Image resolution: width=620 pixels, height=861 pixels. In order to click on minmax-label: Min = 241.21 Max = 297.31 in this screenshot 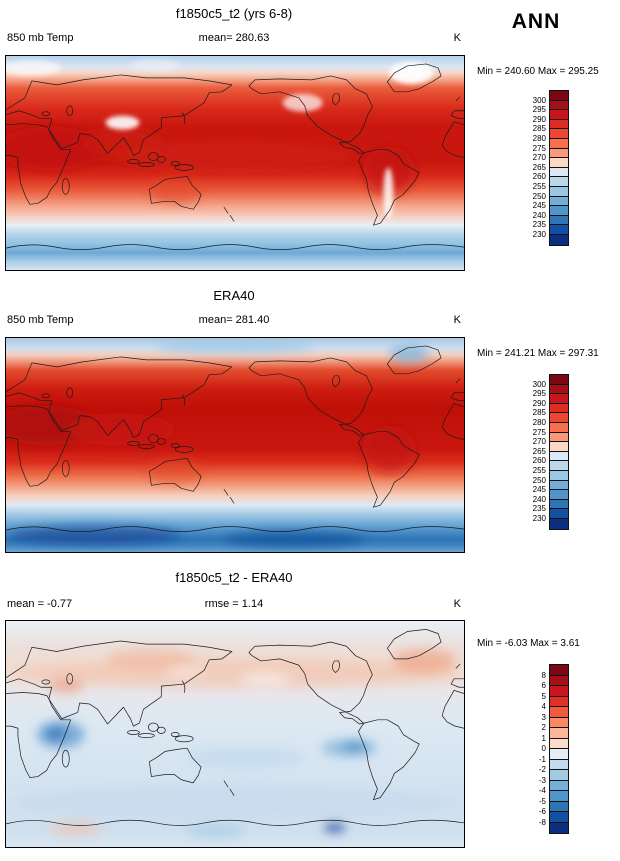, I will do `click(538, 353)`.